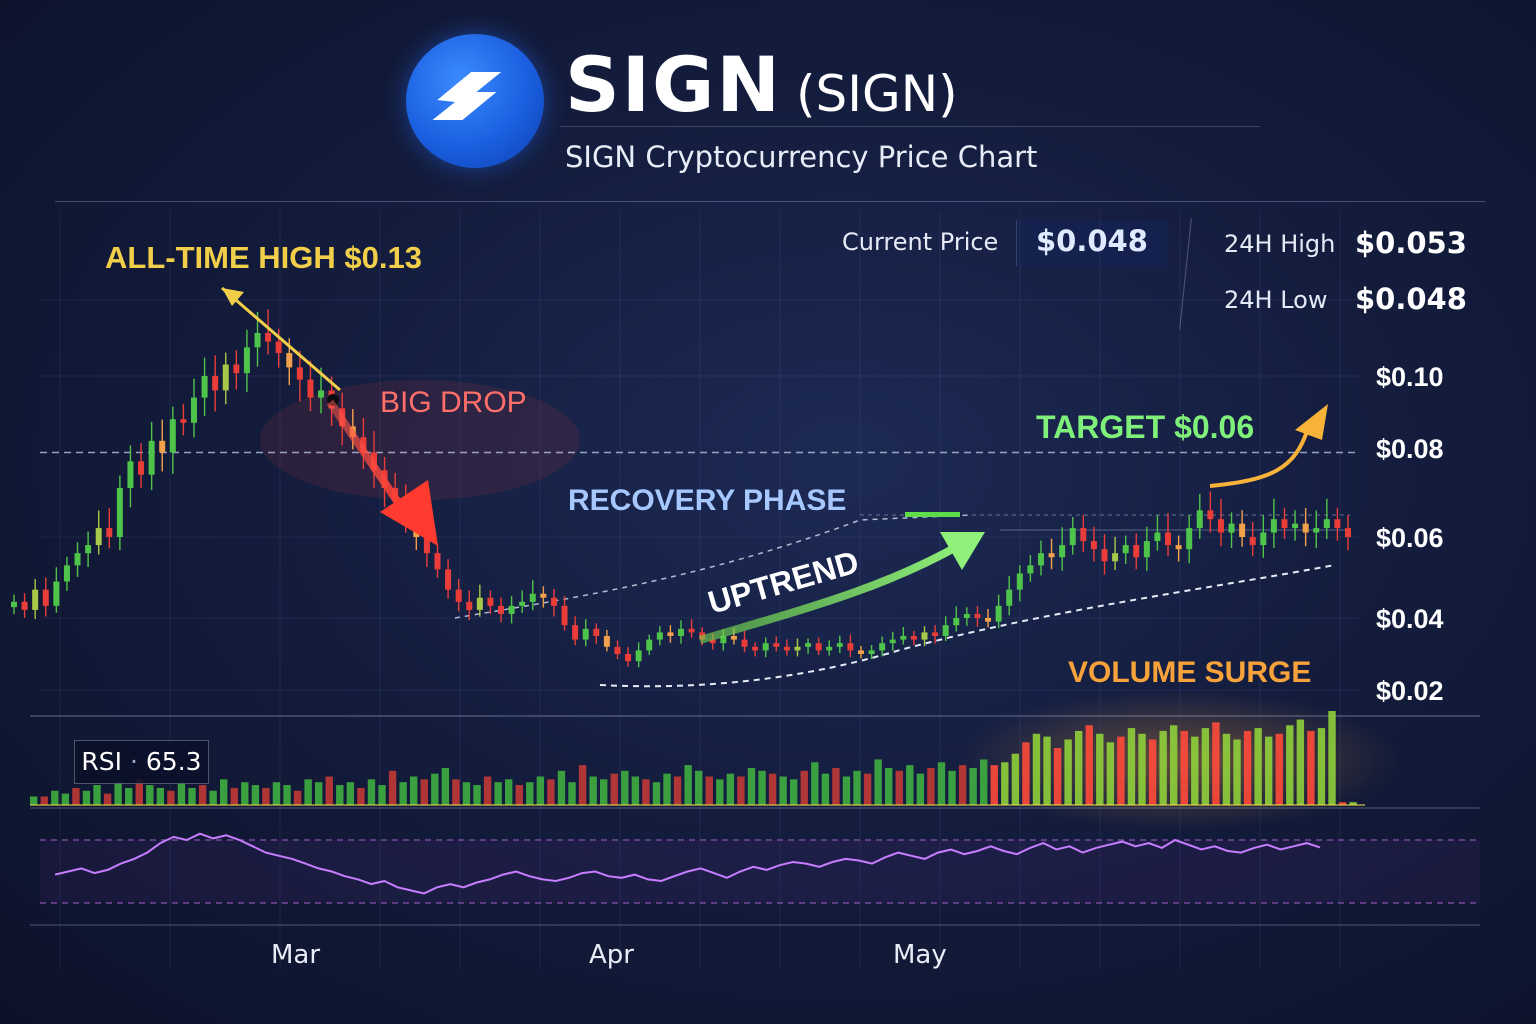 This screenshot has height=1024, width=1536. Describe the element at coordinates (467, 96) in the screenshot. I see `sign-s-glyph-icon` at that location.